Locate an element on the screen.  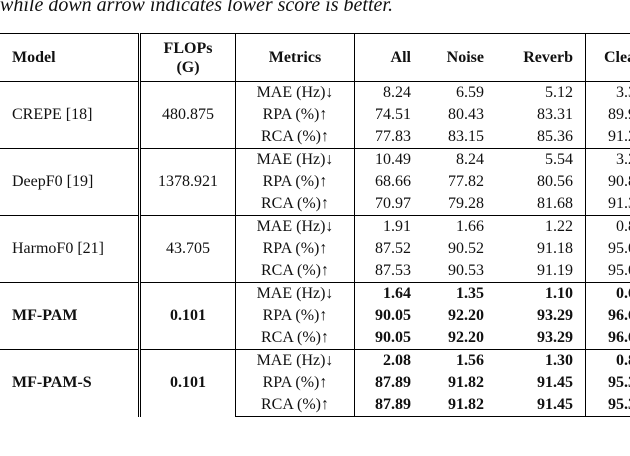
score-clean: 91.33 is located at coordinates (607, 204).